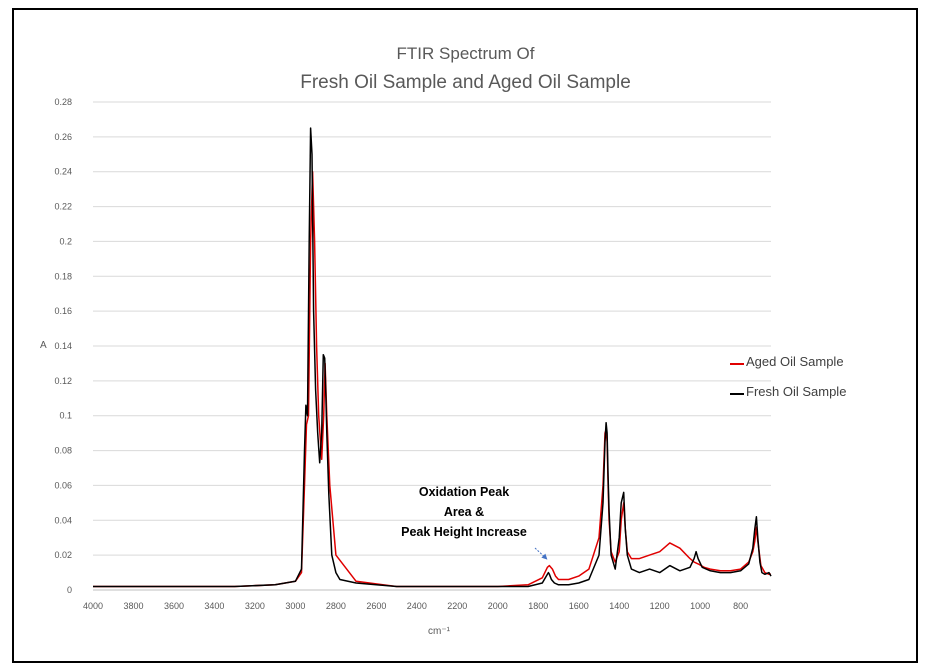 The height and width of the screenshot is (663, 931). What do you see at coordinates (63, 520) in the screenshot?
I see `y-tick-label: 0.04` at bounding box center [63, 520].